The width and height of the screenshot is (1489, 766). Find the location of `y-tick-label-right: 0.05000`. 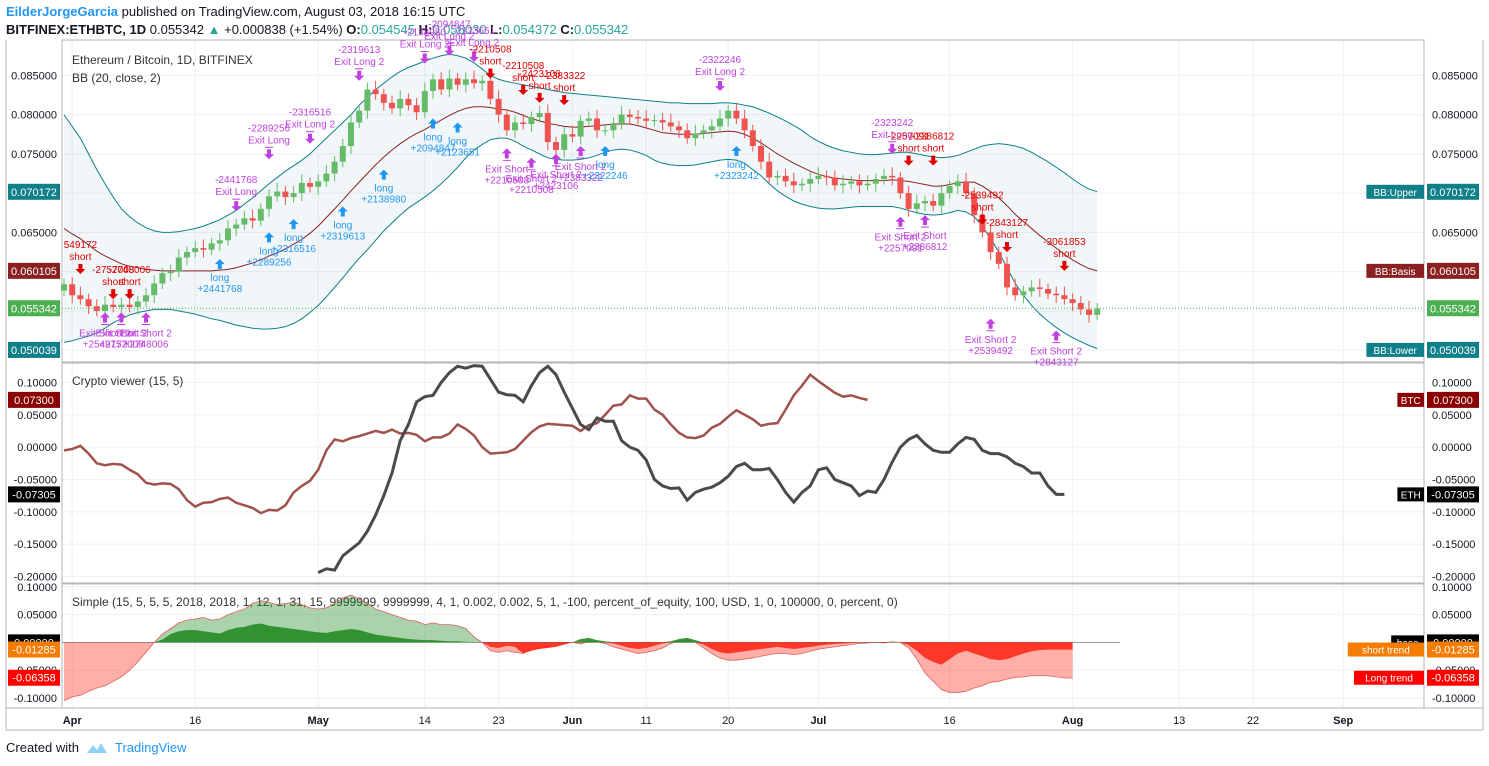

y-tick-label-right: 0.05000 is located at coordinates (1452, 616).